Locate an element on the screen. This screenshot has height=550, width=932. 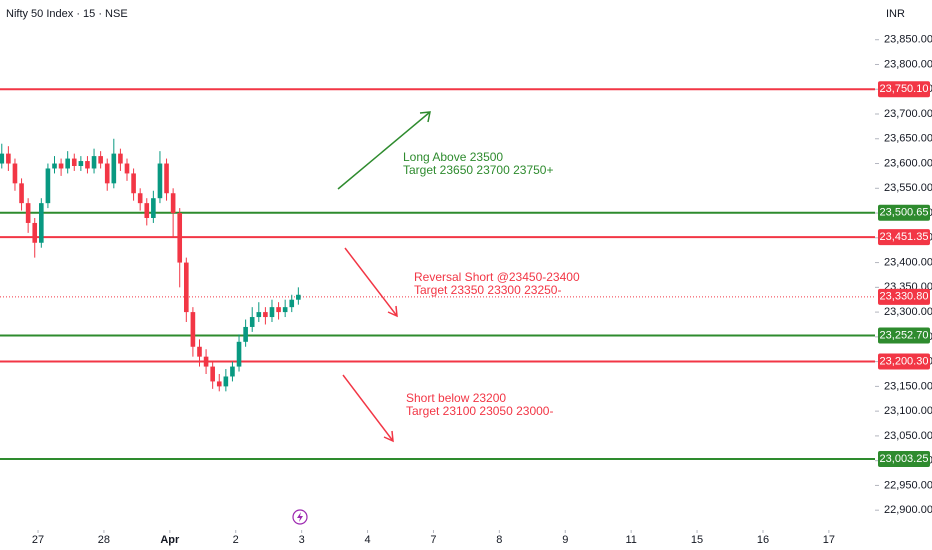
last-price-box is located at coordinates (904, 296).